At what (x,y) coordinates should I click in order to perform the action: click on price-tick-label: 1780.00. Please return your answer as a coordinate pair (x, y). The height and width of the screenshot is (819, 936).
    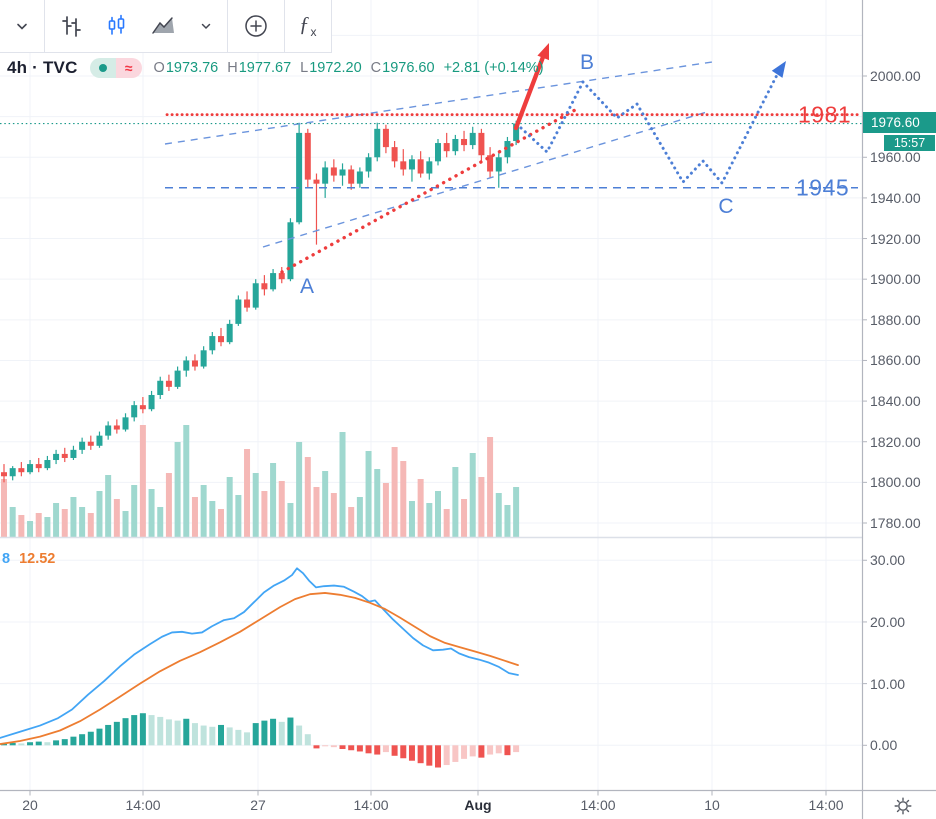
    Looking at the image, I should click on (895, 522).